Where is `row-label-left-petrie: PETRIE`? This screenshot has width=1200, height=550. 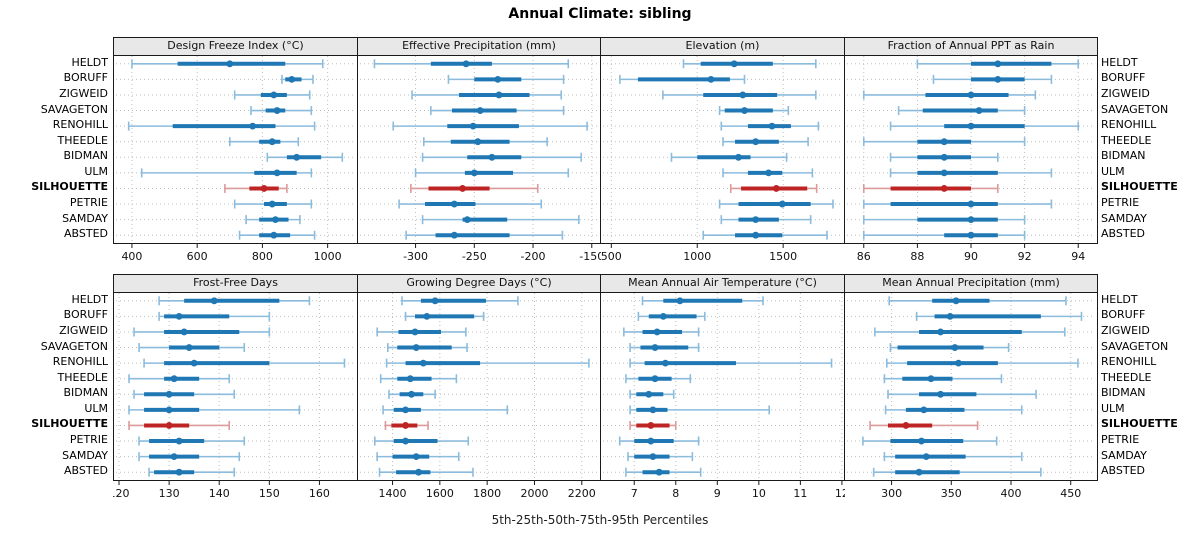 row-label-left-petrie: PETRIE is located at coordinates (88, 203).